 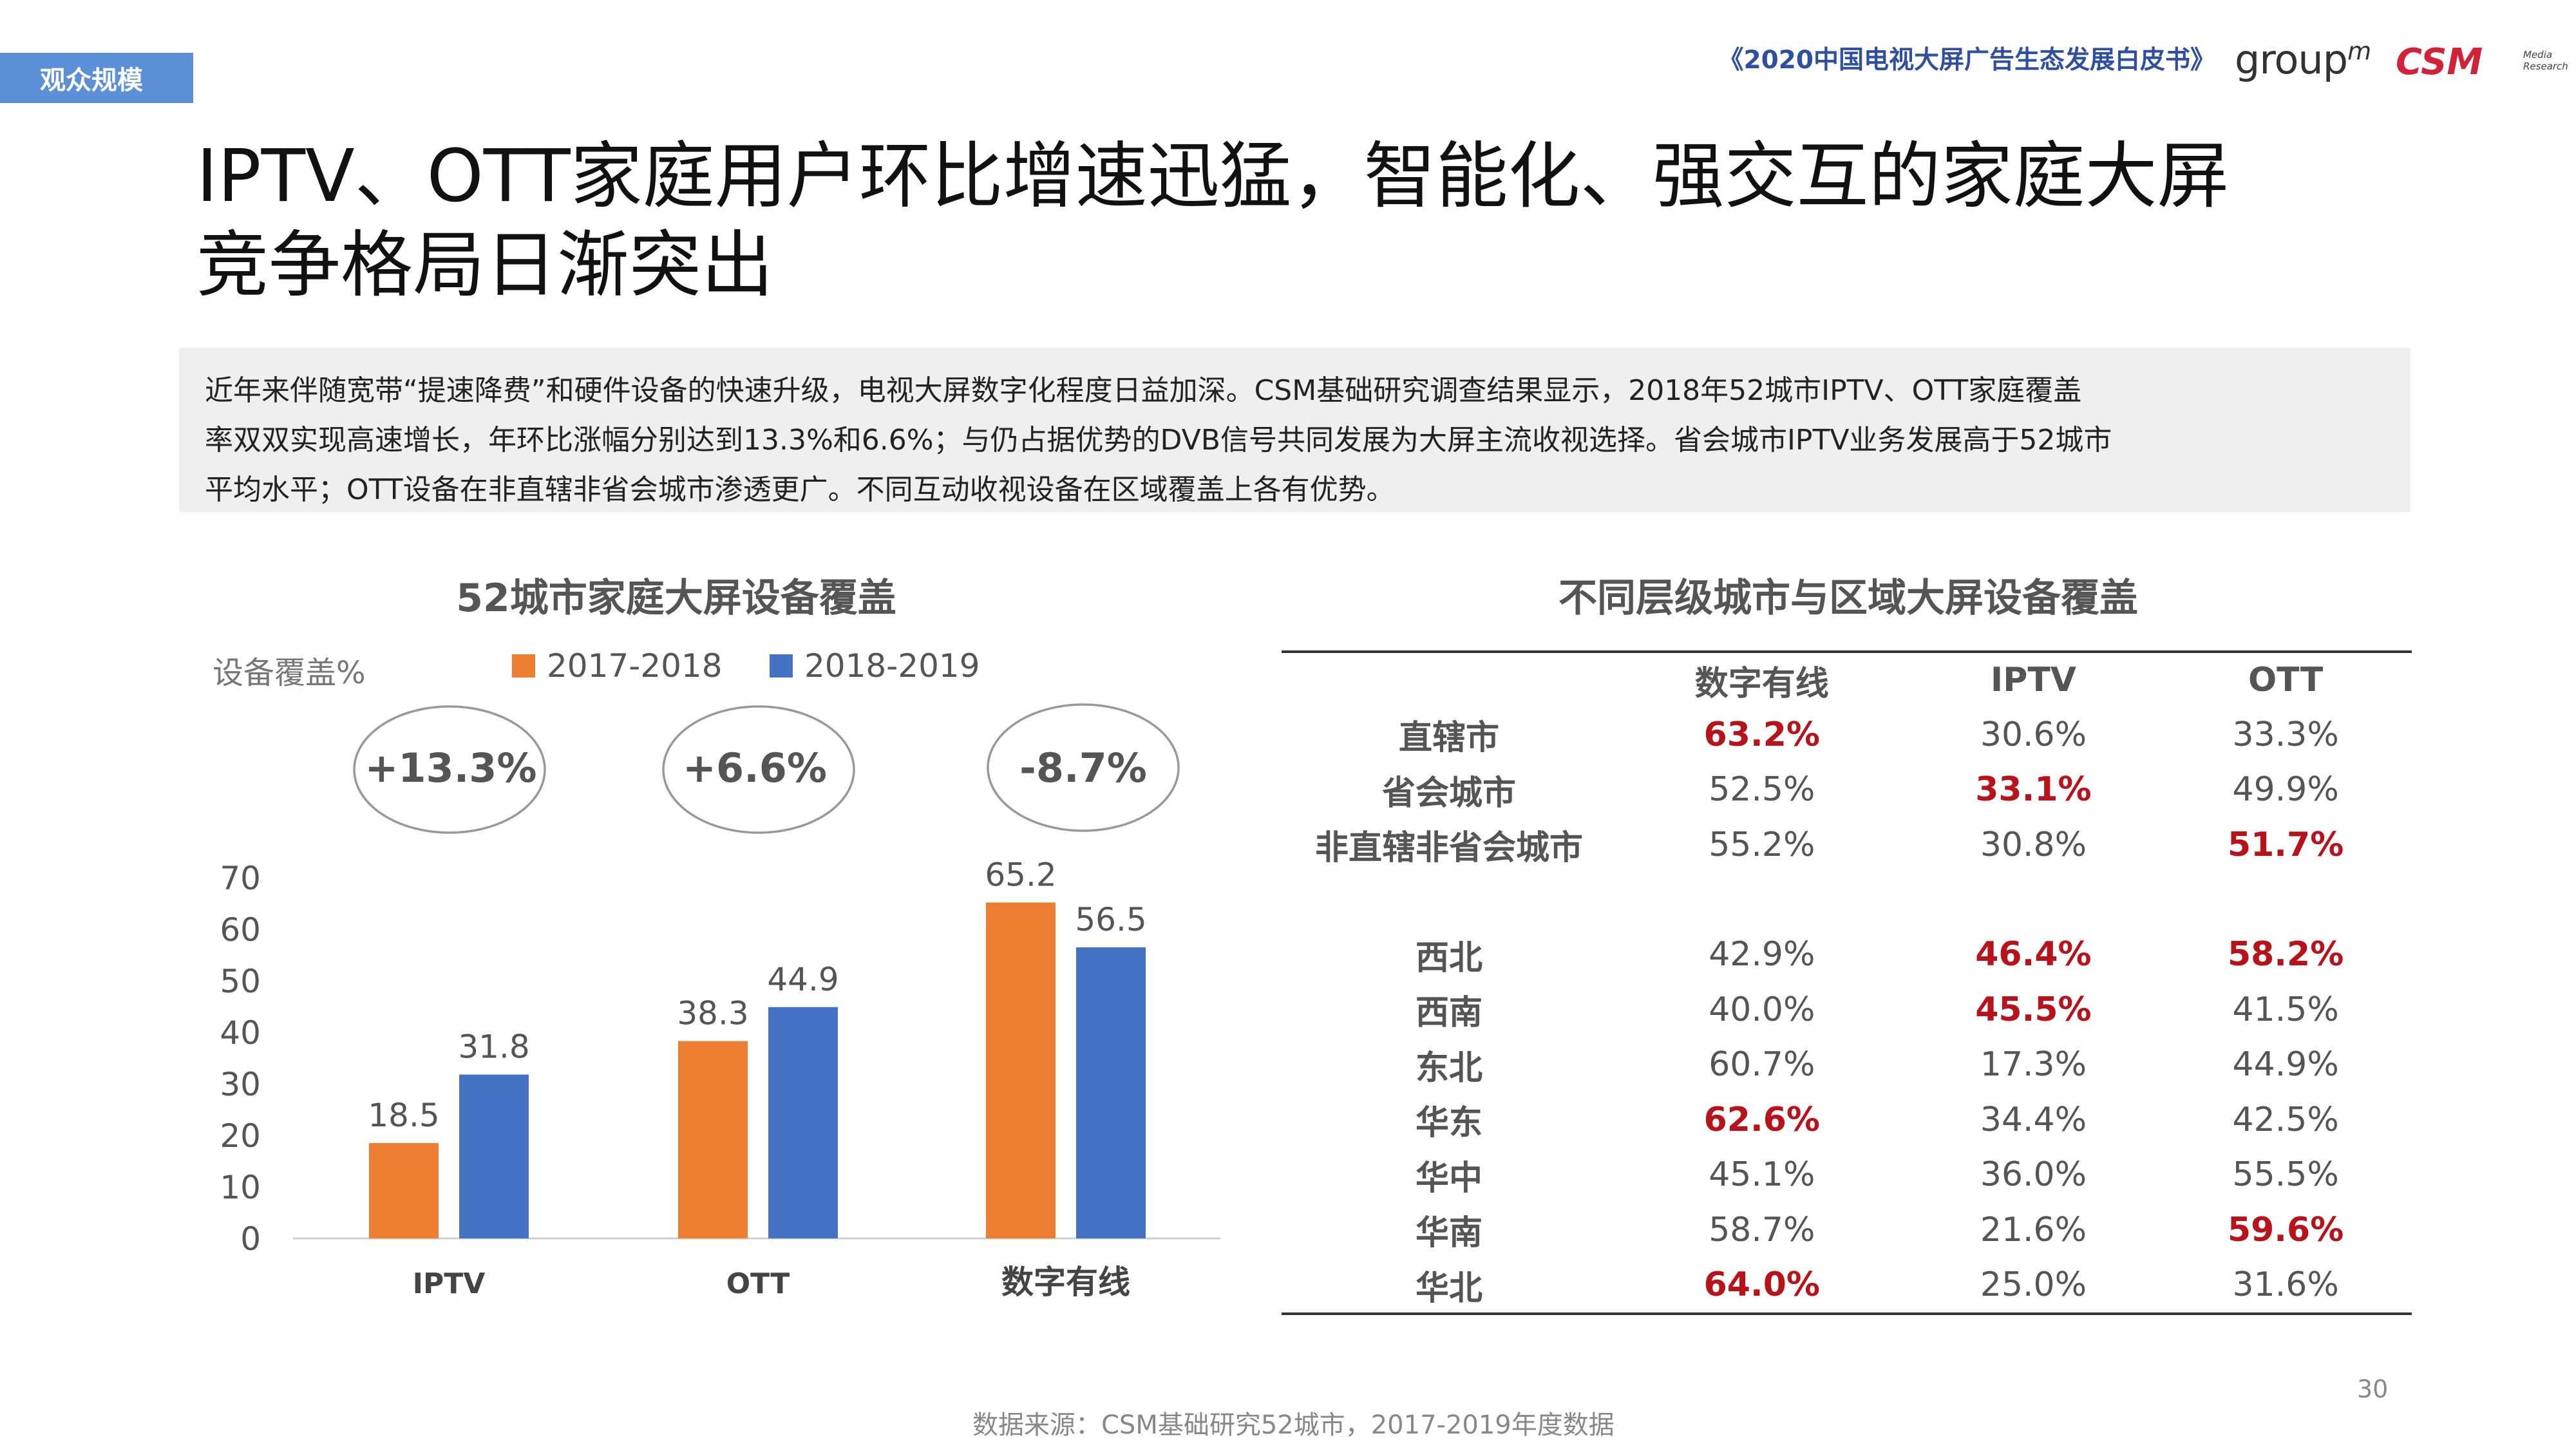 I want to click on growth-annotation-label: -8.7%, so click(x=1083, y=767).